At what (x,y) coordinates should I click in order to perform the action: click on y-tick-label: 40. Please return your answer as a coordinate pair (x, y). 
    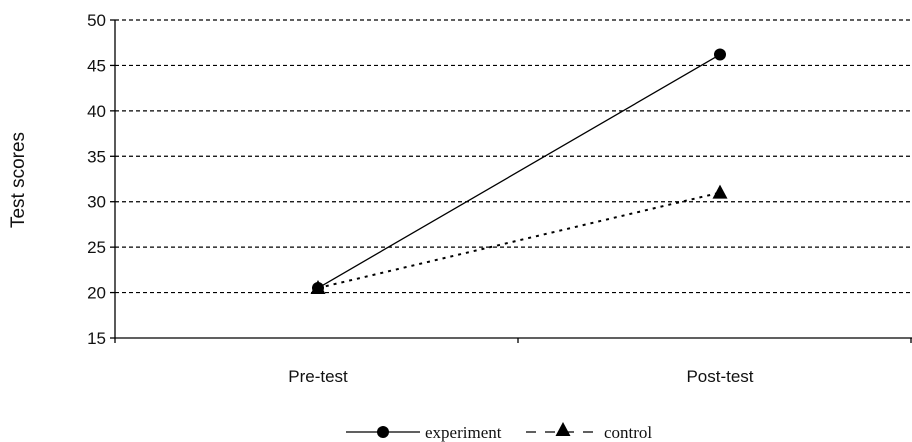
    Looking at the image, I should click on (96, 111).